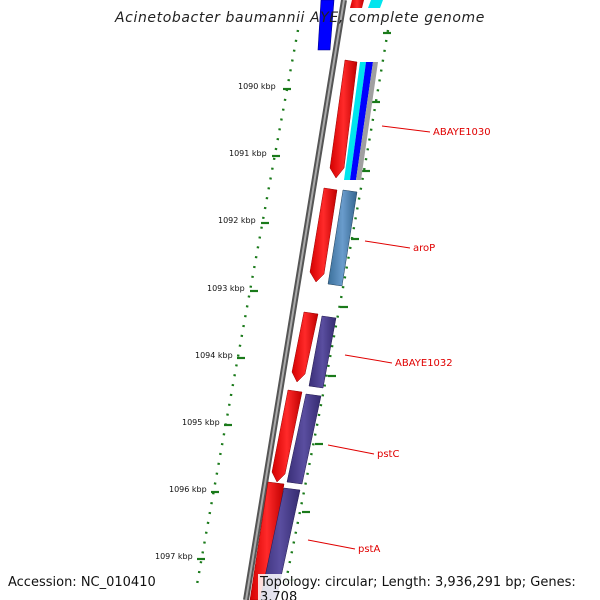  What do you see at coordinates (226, 288) in the screenshot?
I see `scale-label: 1093 kbp` at bounding box center [226, 288].